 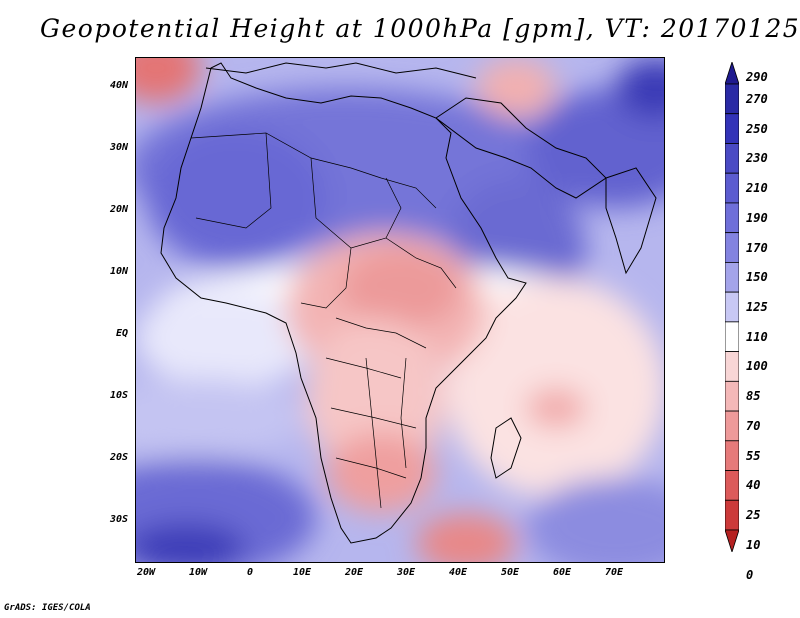 I want to click on colorbar-label: 150, so click(x=757, y=277).